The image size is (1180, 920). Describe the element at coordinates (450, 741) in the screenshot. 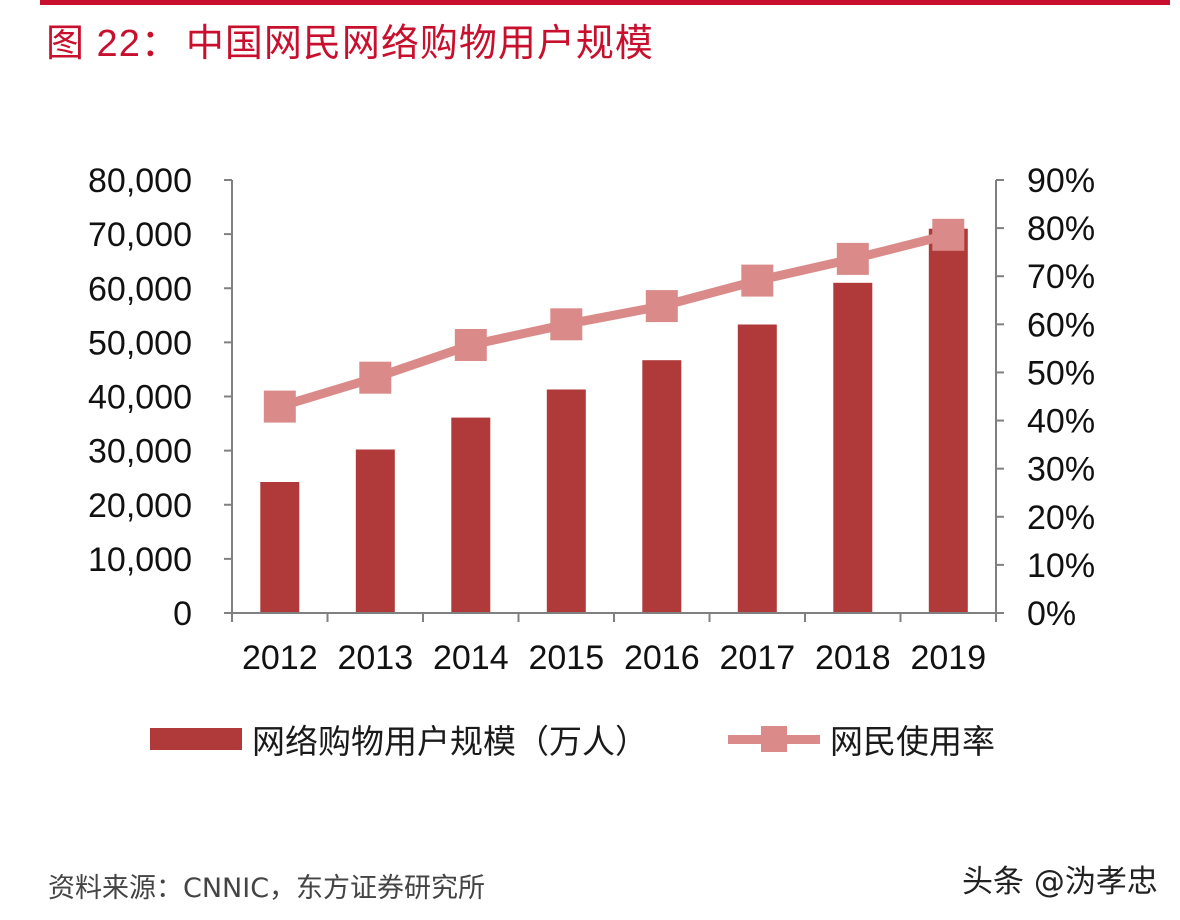

I see `legend-label-bar: 网络购物用户规模（万人）` at that location.